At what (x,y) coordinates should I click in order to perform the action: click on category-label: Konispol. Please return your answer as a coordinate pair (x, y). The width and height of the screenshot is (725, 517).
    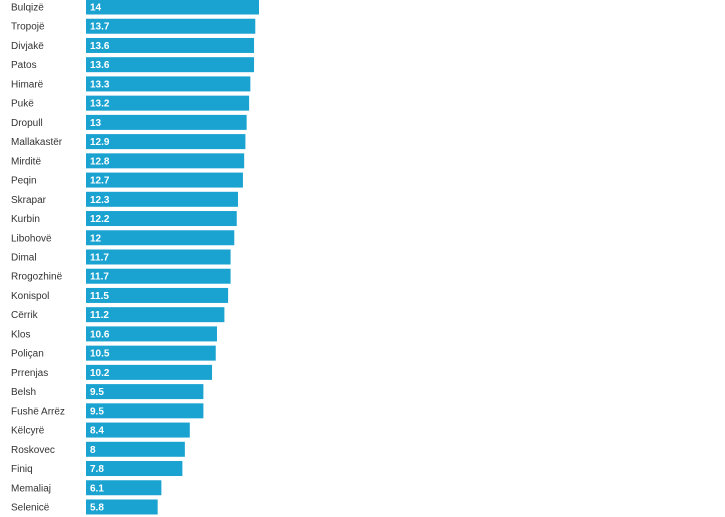
    Looking at the image, I should click on (30, 296).